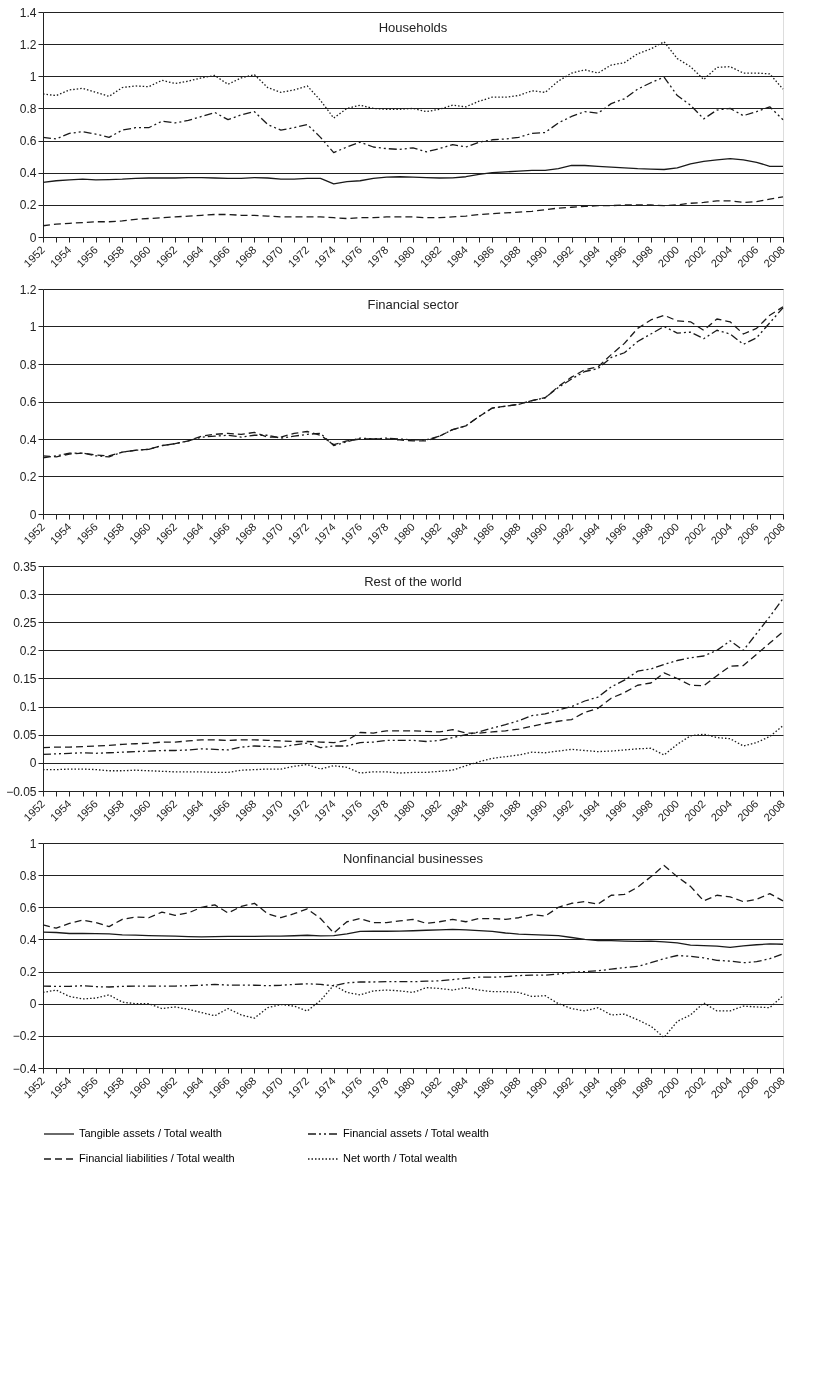 This screenshot has height=1387, width=835. Describe the element at coordinates (413, 304) in the screenshot. I see `text: Financial sector` at that location.